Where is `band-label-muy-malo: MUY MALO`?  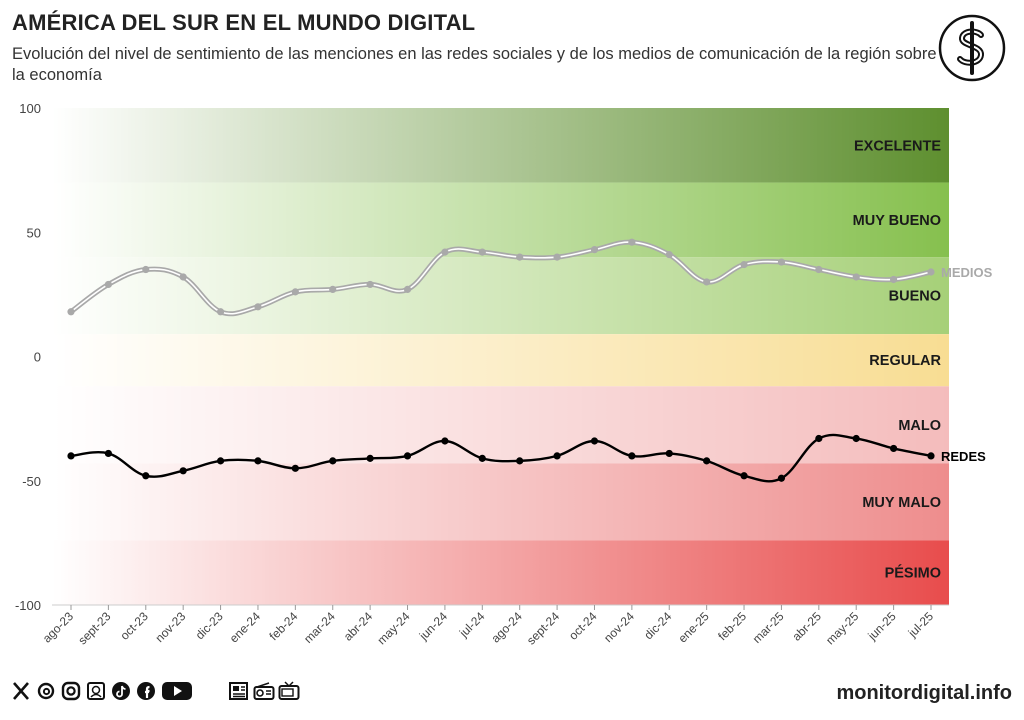
band-label-muy-malo: MUY MALO is located at coordinates (901, 503).